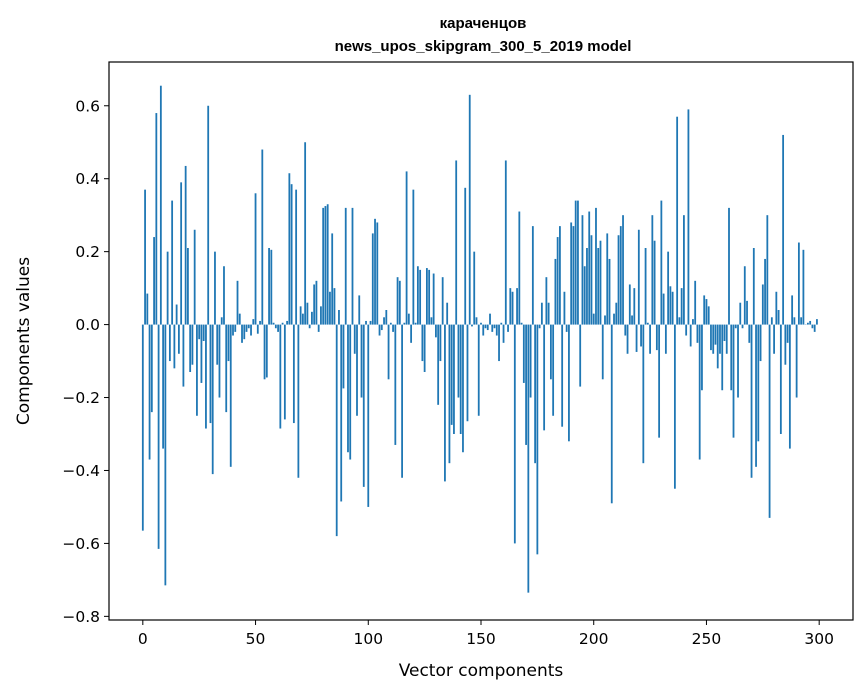 This screenshot has width=867, height=696. Describe the element at coordinates (81, 398) in the screenshot. I see `y-tick-label: −0.2` at that location.